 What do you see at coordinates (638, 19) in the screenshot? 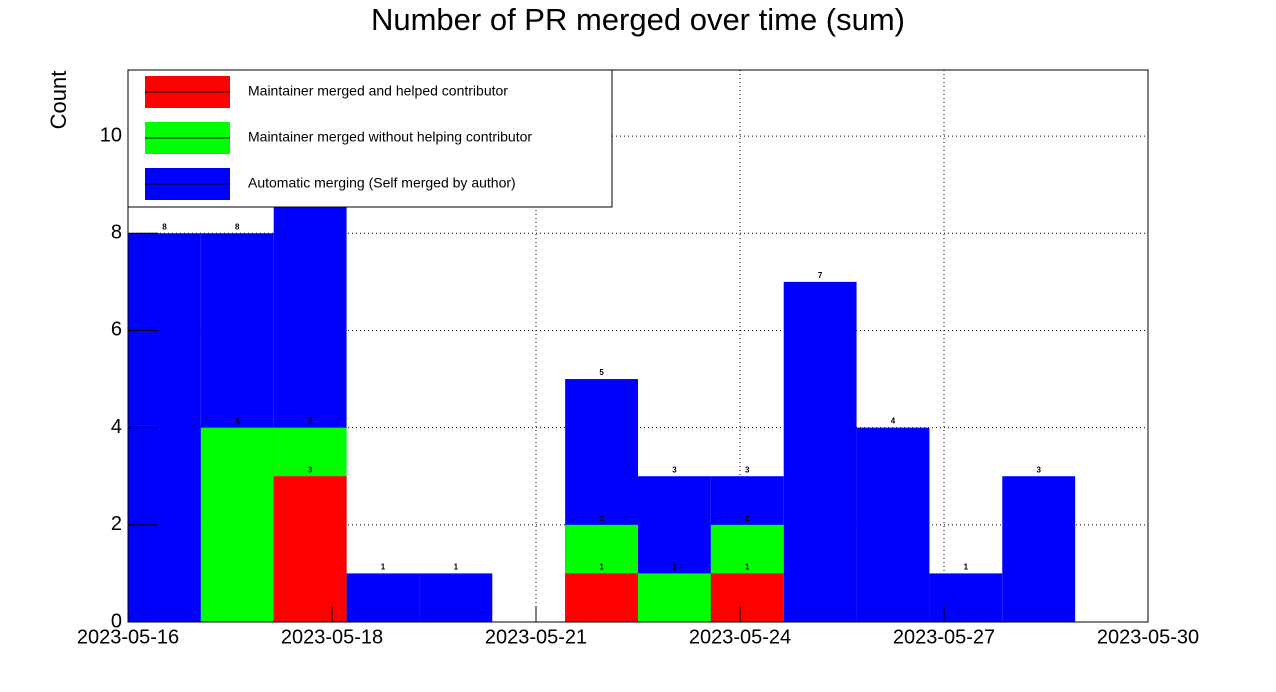
I see `chart-title: Number of PR merged over time (sum)` at bounding box center [638, 19].